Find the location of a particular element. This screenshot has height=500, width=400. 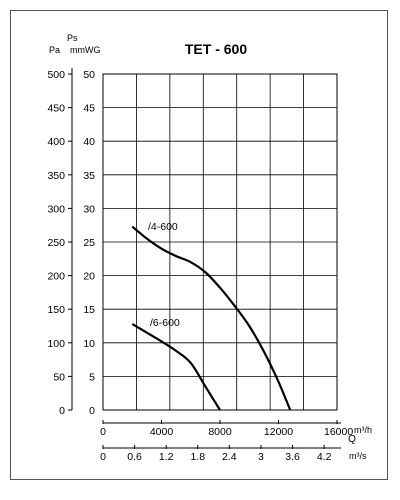

pa-tick-label: 50 is located at coordinates (59, 377).